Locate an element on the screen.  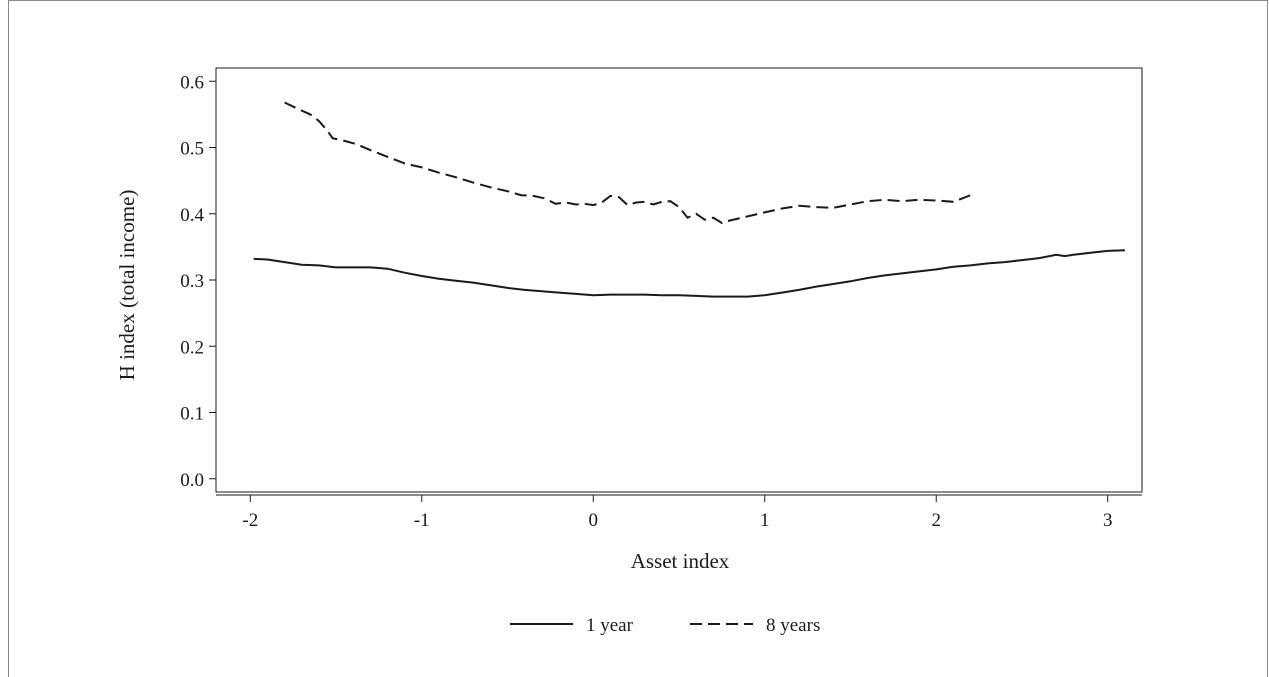
x-tick-label: 3 is located at coordinates (1108, 520).